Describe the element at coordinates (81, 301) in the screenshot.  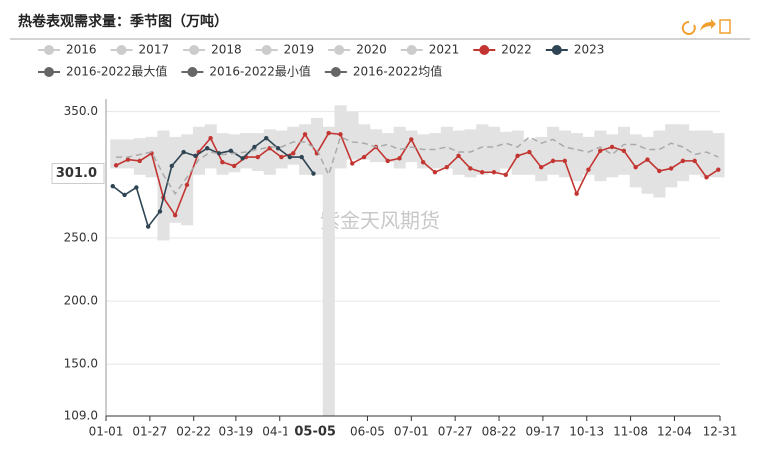
I see `y-tick-label: 200.0` at that location.